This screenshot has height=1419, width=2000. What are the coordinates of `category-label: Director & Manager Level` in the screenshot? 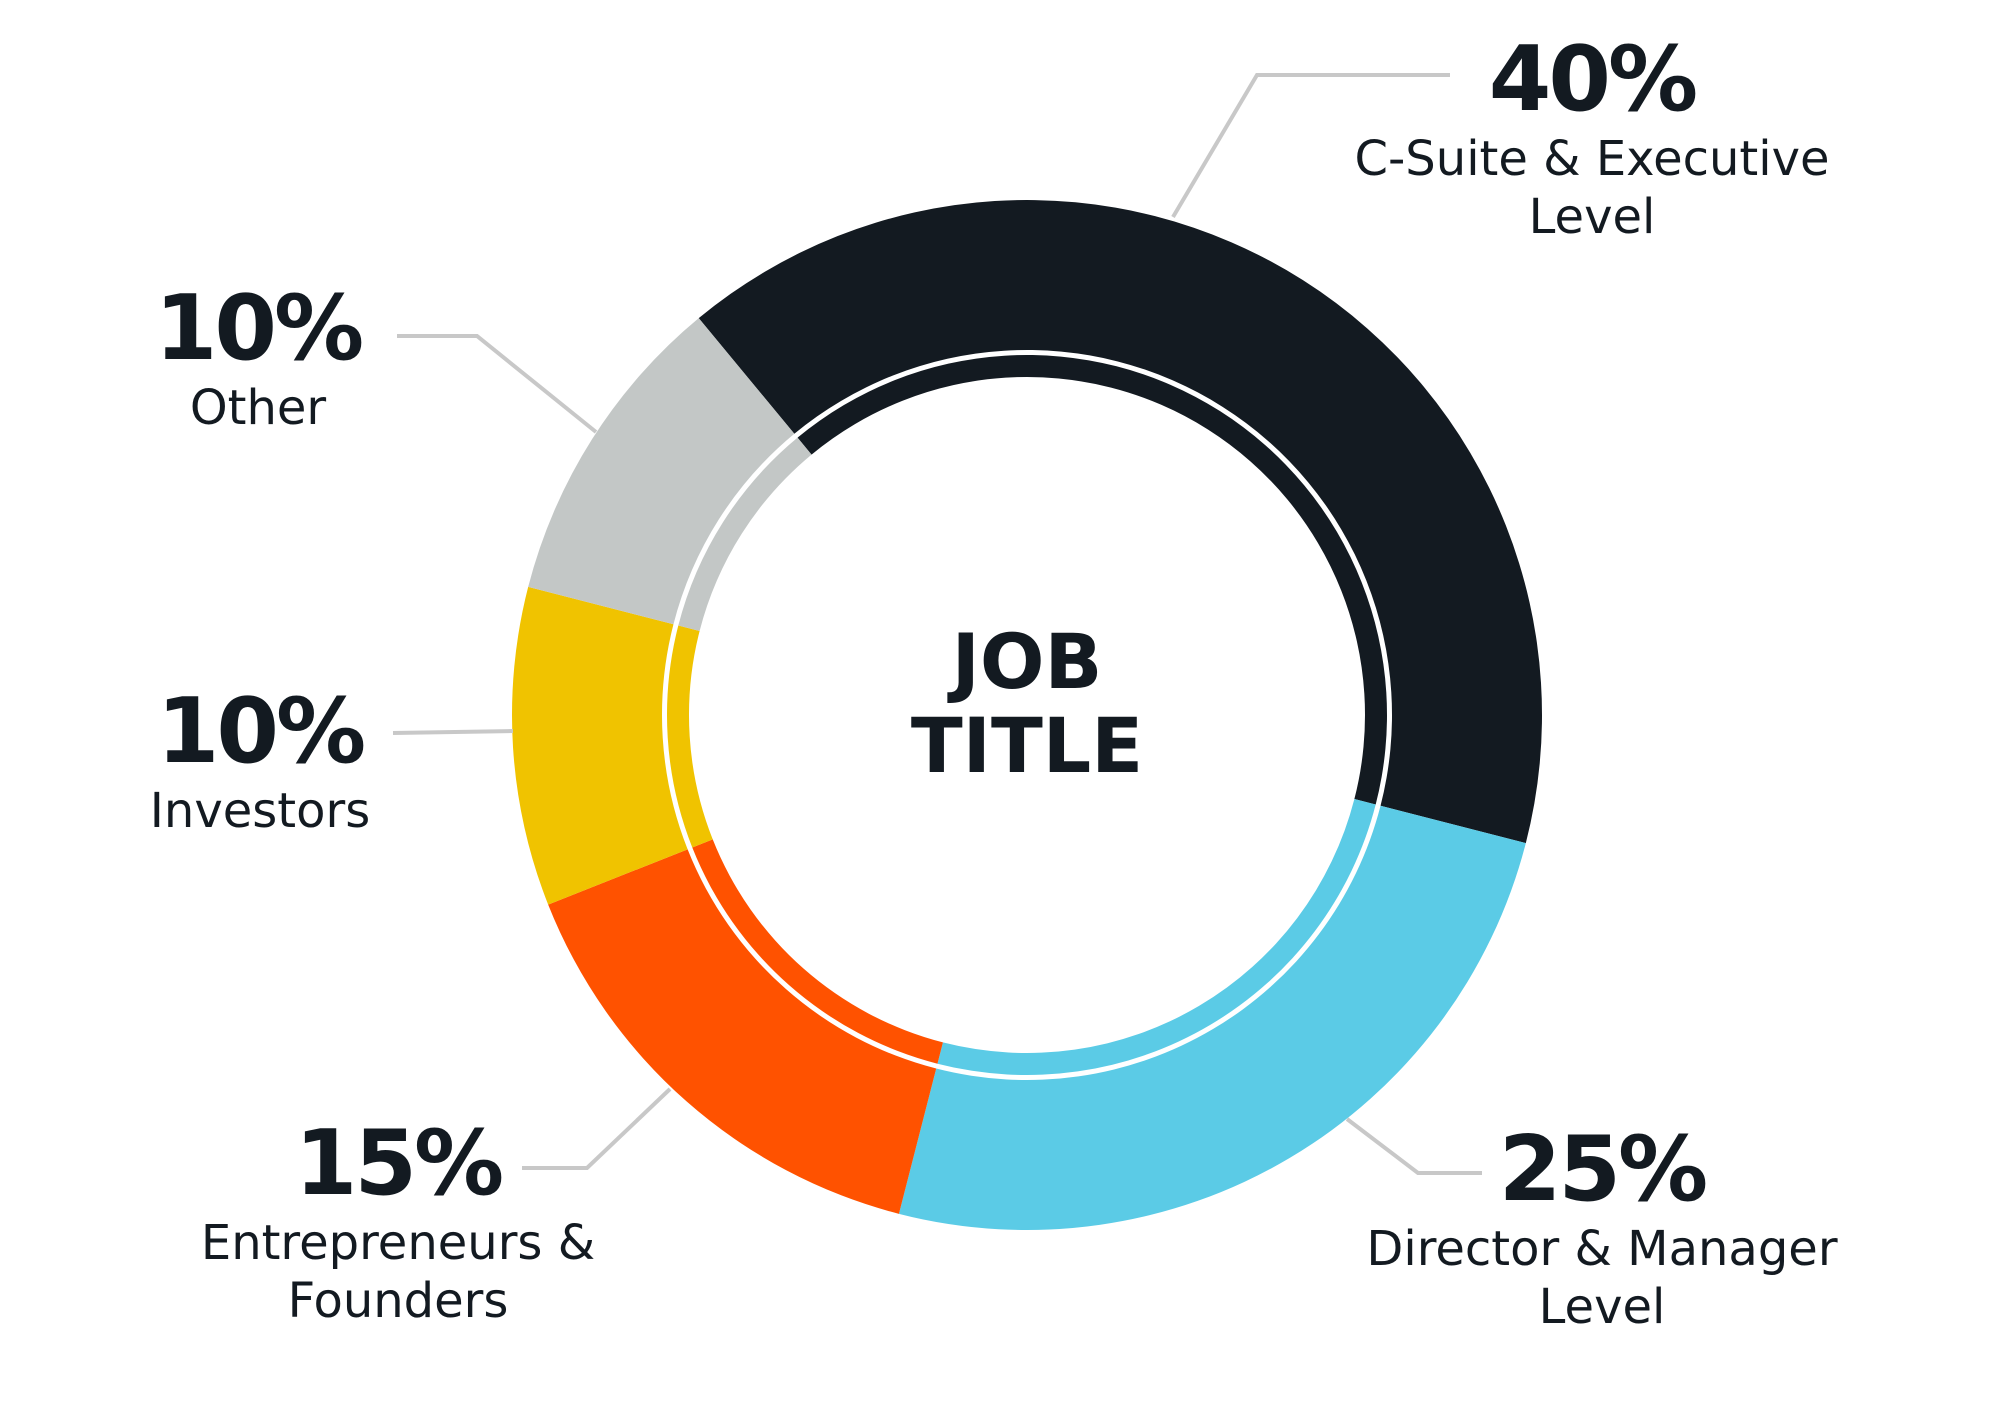 It's located at (1602, 1278).